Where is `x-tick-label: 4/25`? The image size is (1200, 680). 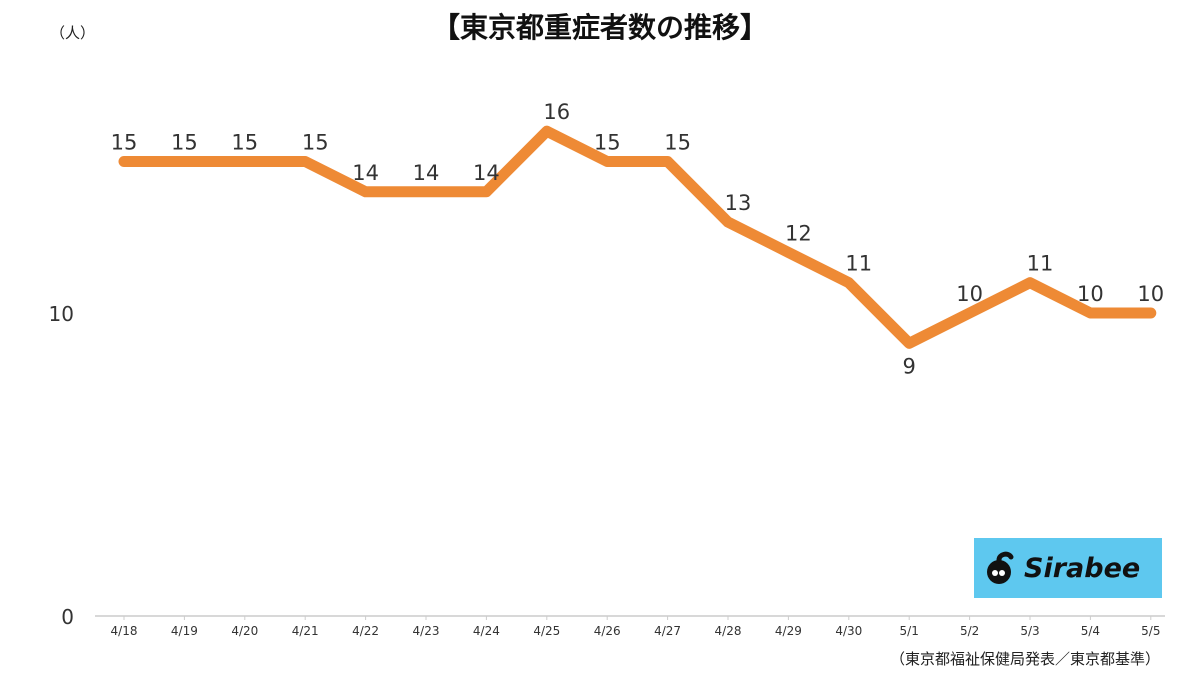 x-tick-label: 4/25 is located at coordinates (546, 631).